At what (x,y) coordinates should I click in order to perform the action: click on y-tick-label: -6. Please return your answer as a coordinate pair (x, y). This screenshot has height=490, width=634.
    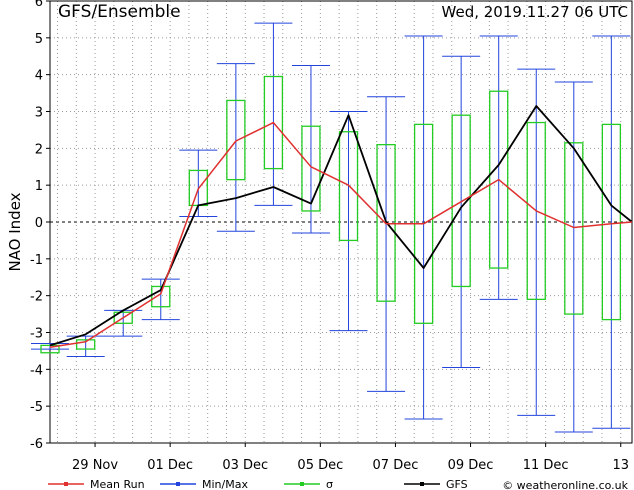
    Looking at the image, I should click on (36, 444).